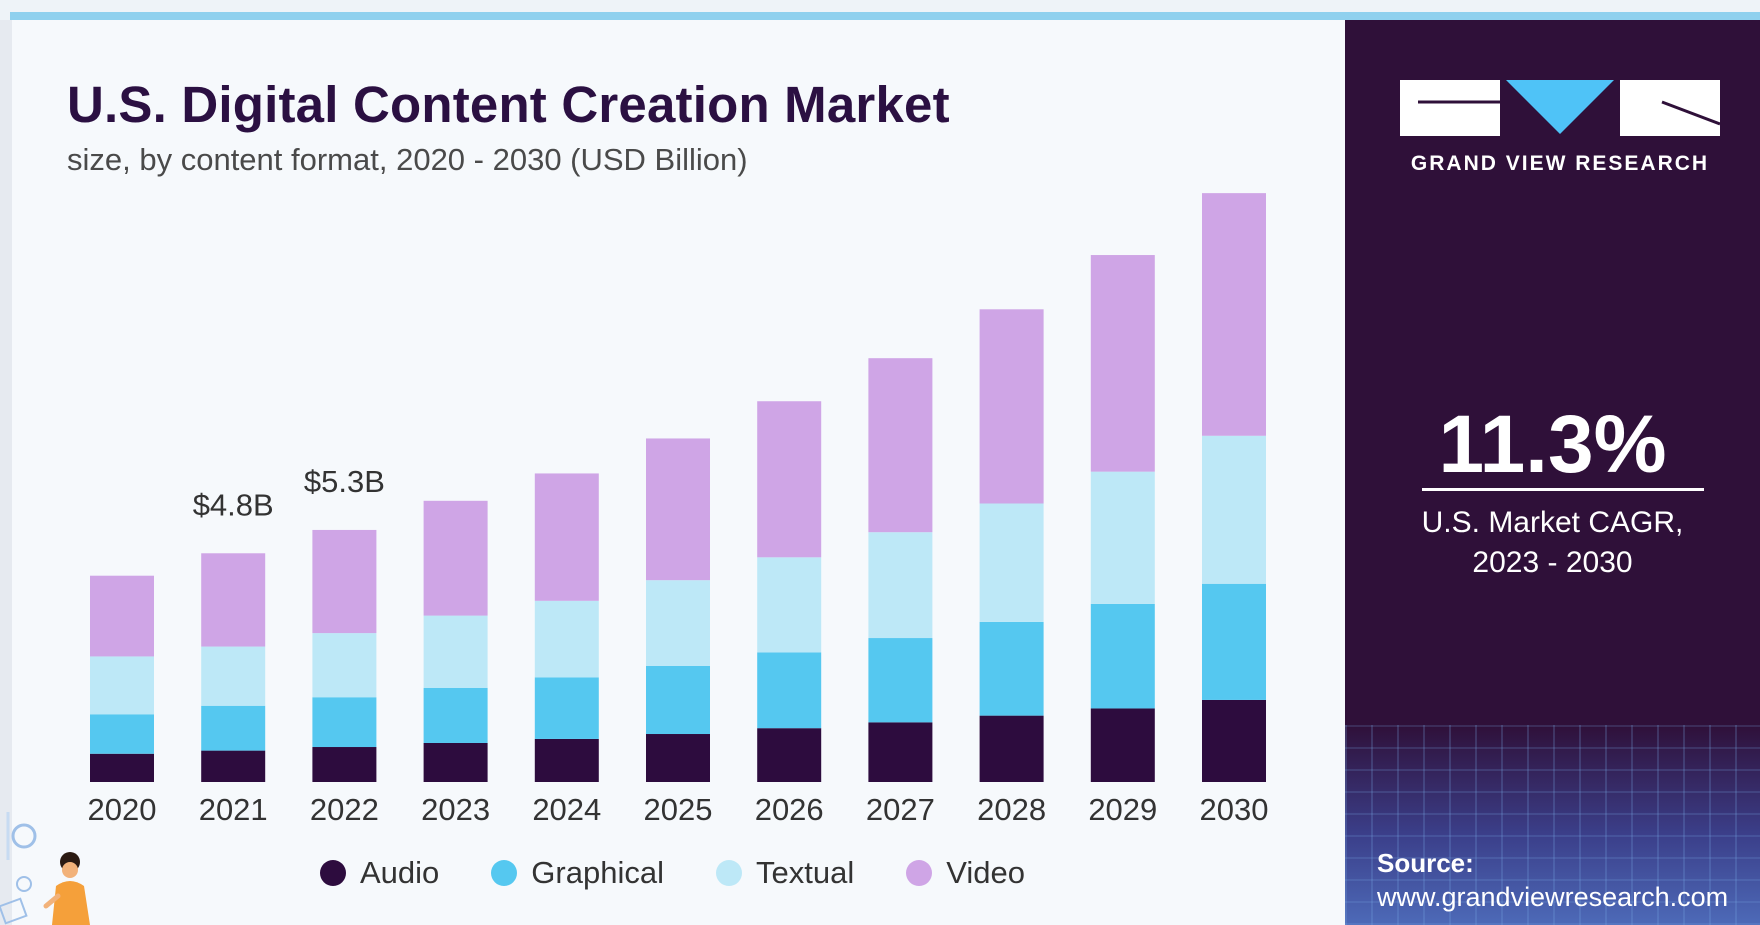 This screenshot has width=1760, height=925. What do you see at coordinates (122, 616) in the screenshot?
I see `bar-2020-video` at bounding box center [122, 616].